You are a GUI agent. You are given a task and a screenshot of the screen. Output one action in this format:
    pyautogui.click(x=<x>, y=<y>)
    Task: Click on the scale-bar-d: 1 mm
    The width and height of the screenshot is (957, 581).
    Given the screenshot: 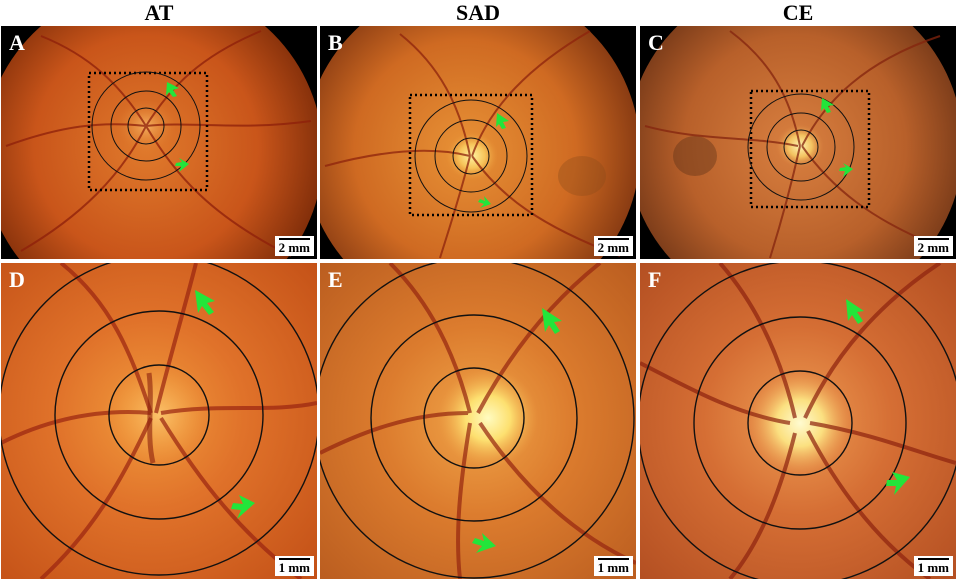 What is the action you would take?
    pyautogui.click(x=294, y=566)
    